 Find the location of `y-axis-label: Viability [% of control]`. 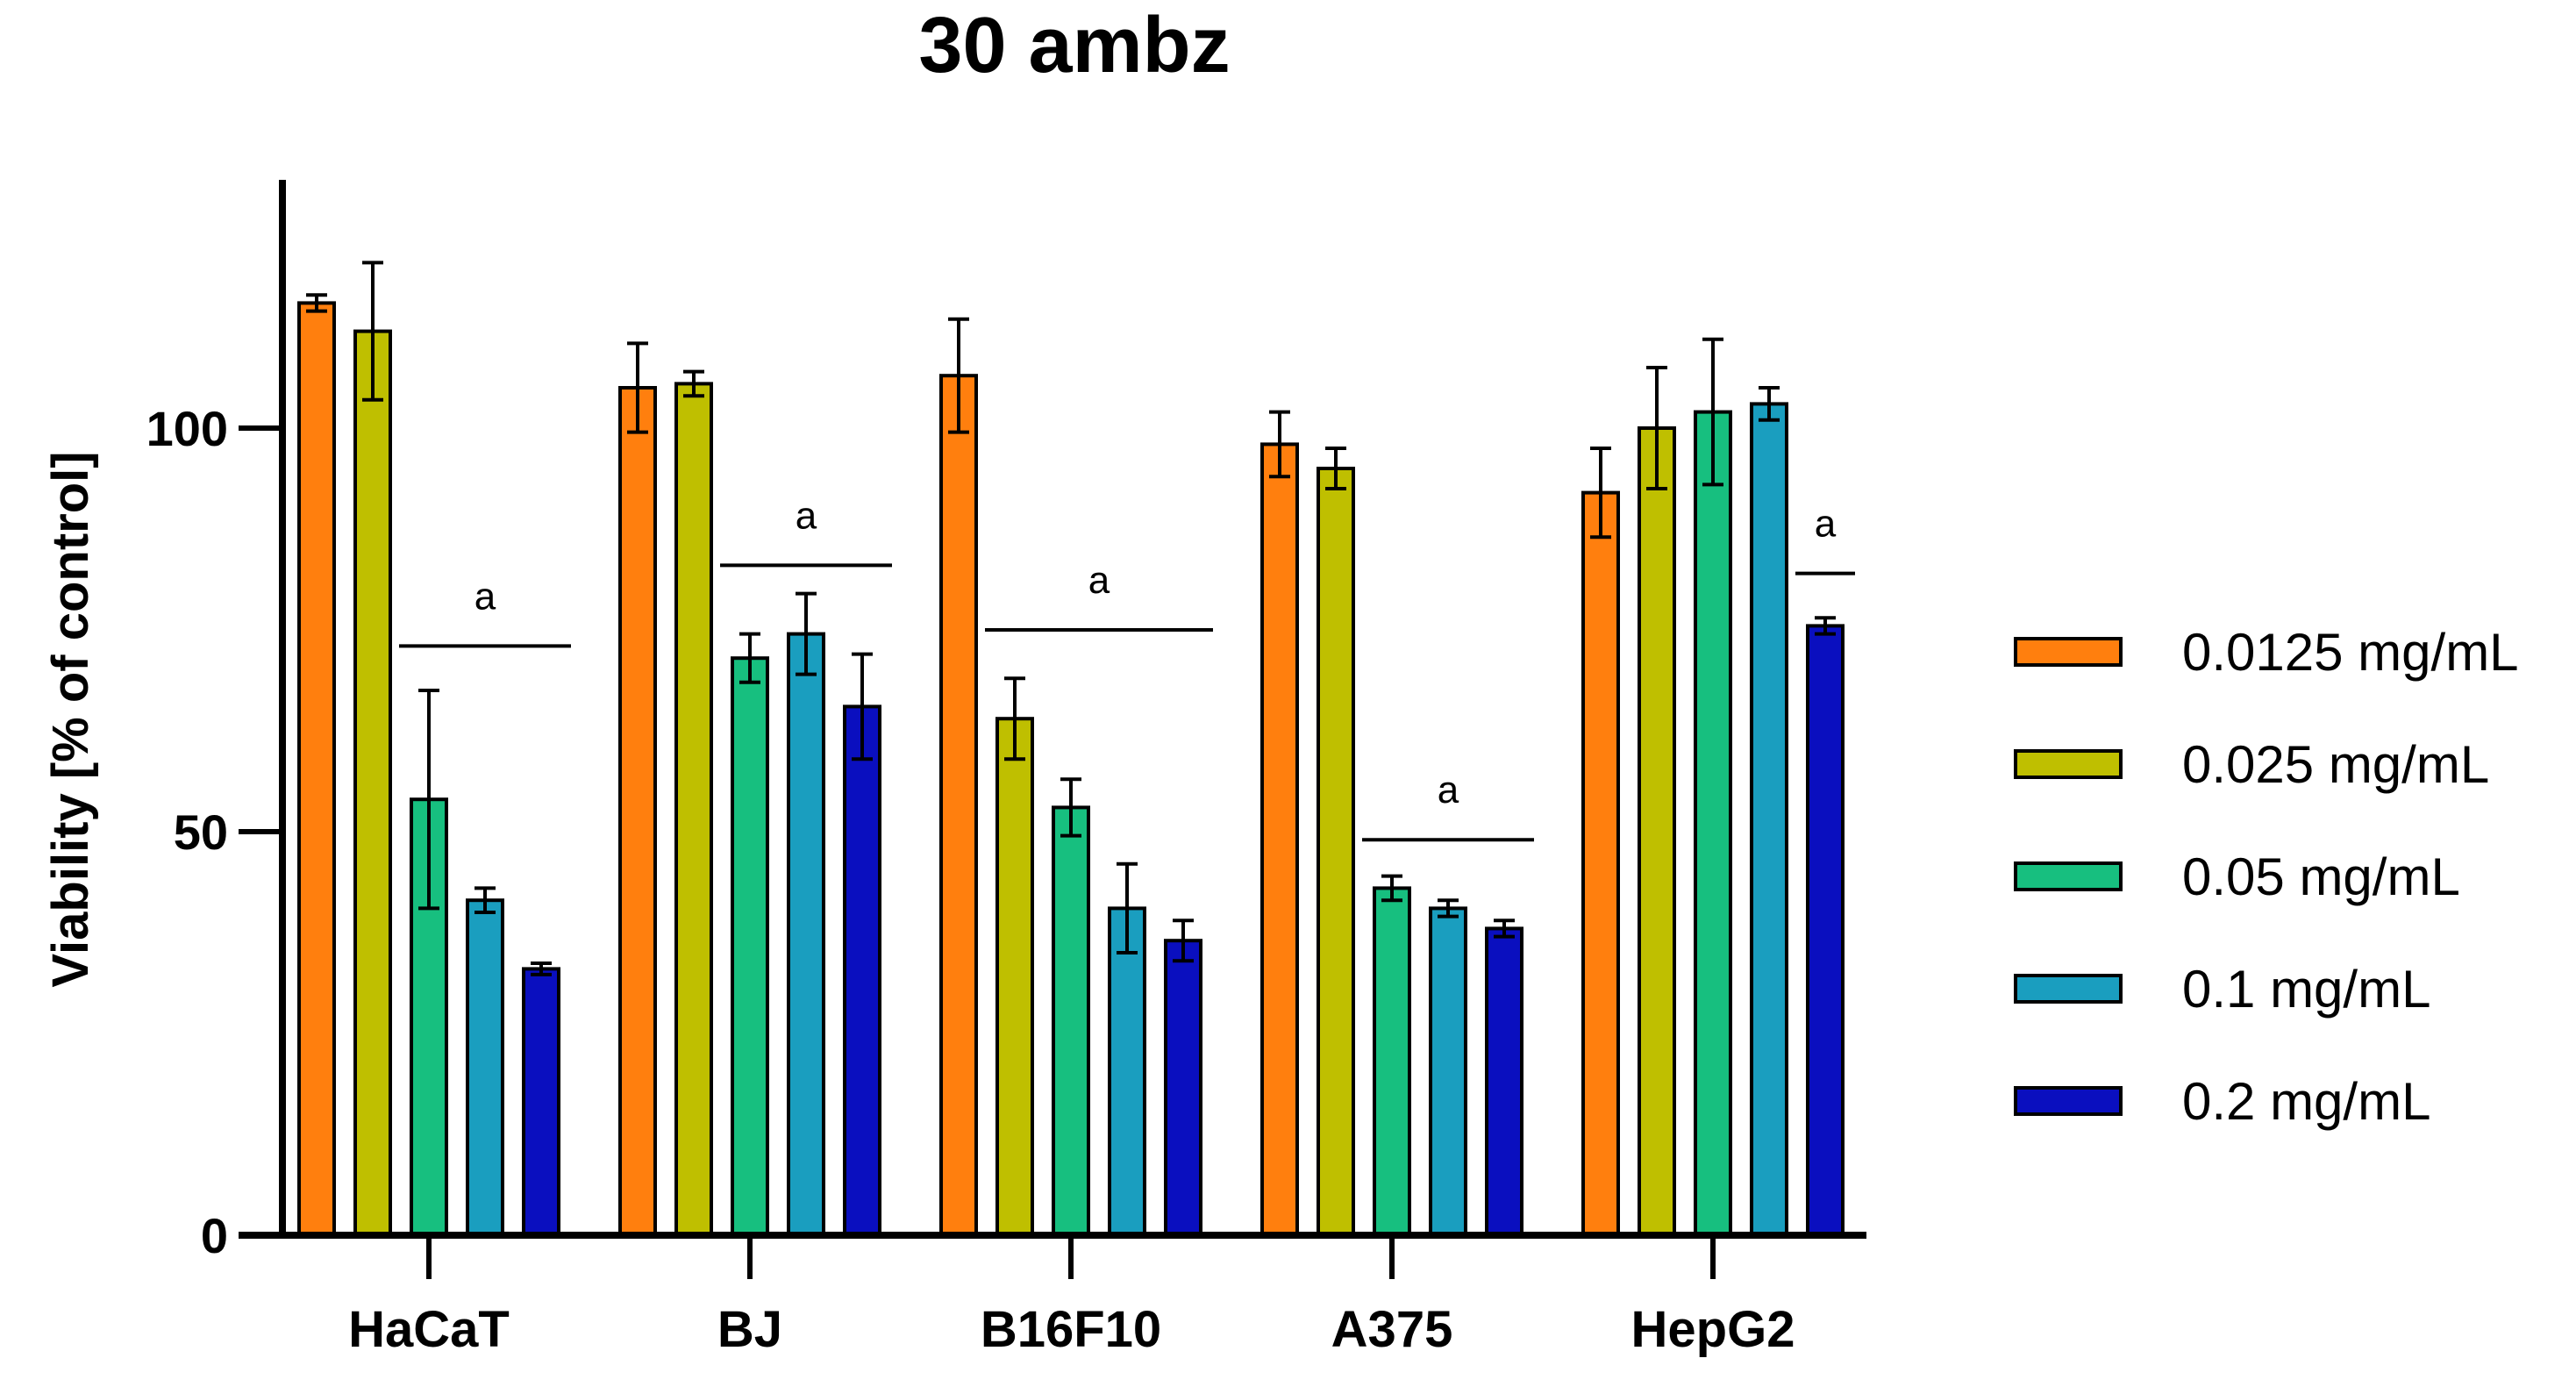

y-axis-label: Viability [% of control] is located at coordinates (71, 719).